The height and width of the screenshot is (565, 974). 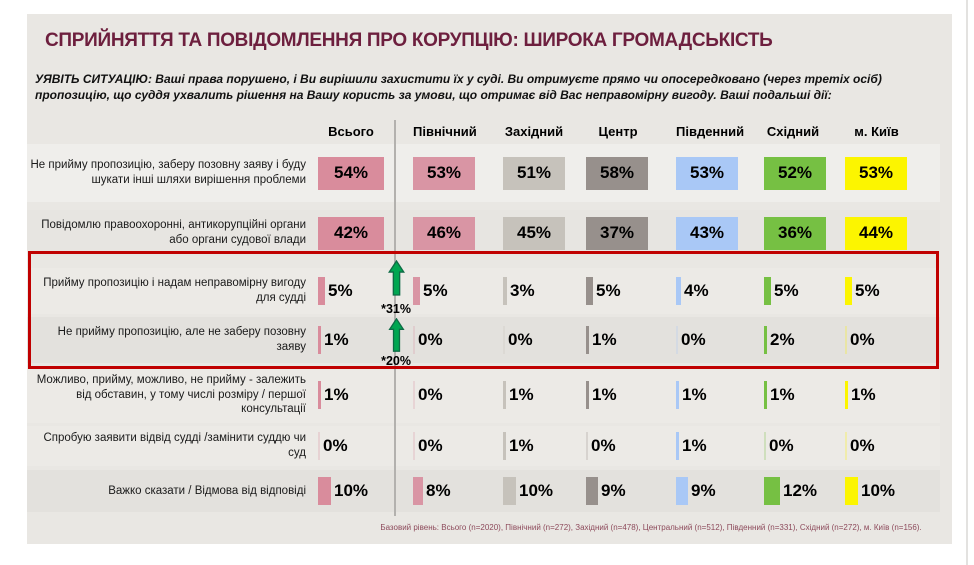 What do you see at coordinates (967, 282) in the screenshot?
I see `page-edge-divider` at bounding box center [967, 282].